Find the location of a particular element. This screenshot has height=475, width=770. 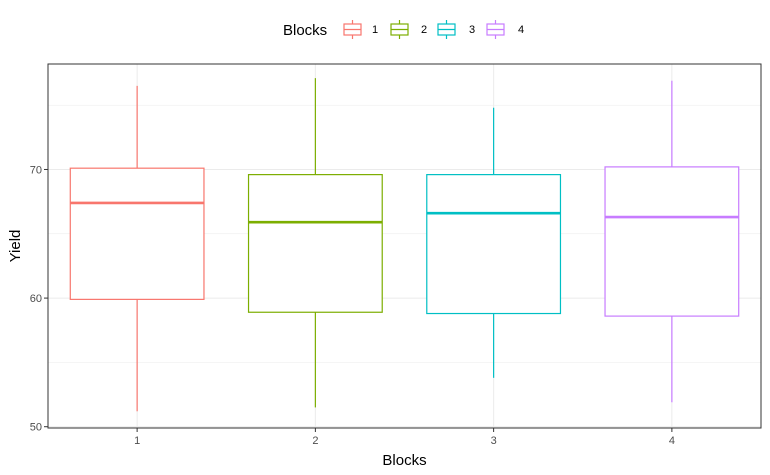

legend-title: Blocks is located at coordinates (305, 30).